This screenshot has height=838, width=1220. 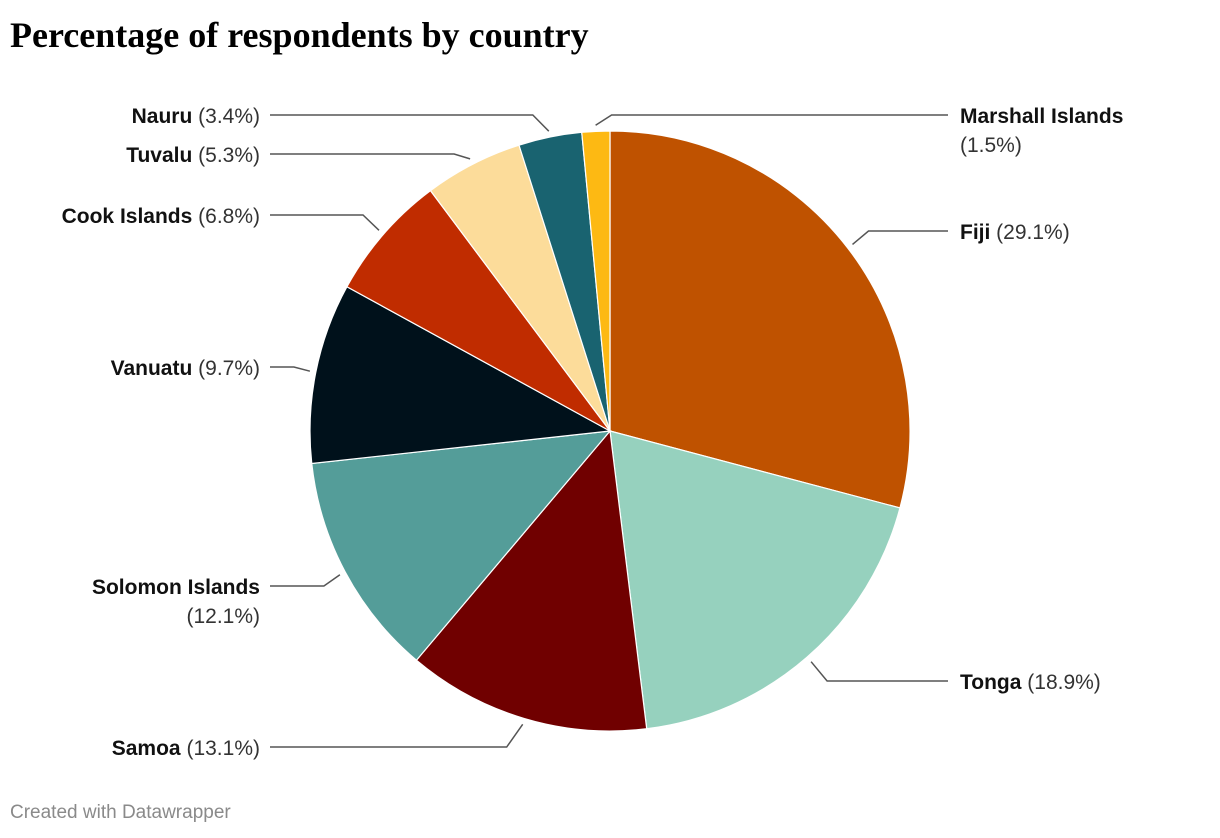 I want to click on label-percent: (12.1%), so click(x=223, y=616).